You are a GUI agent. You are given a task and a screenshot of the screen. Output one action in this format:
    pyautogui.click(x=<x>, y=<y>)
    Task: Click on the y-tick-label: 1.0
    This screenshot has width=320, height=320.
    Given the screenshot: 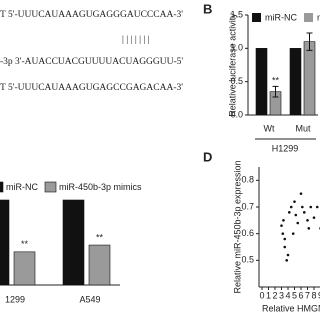 What is the action you would take?
    pyautogui.click(x=236, y=48)
    